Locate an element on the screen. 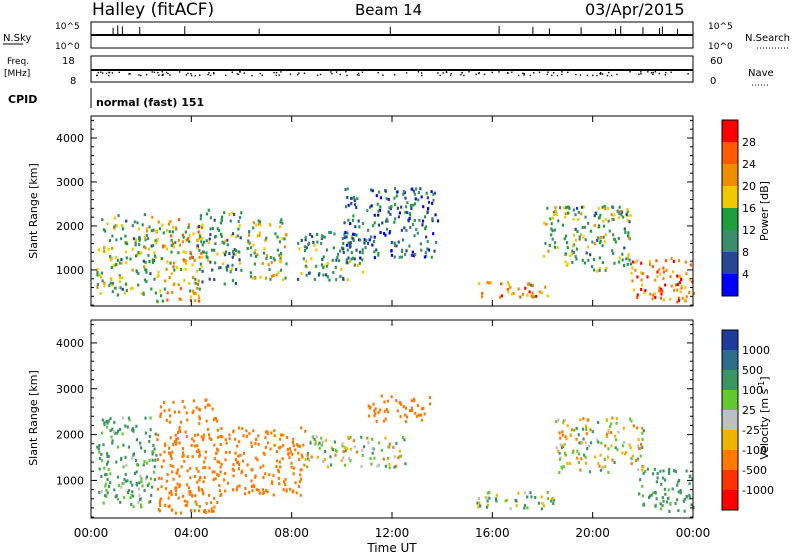 Image resolution: width=800 pixels, height=554 pixels. beam-title: Beam 14 is located at coordinates (388, 10).